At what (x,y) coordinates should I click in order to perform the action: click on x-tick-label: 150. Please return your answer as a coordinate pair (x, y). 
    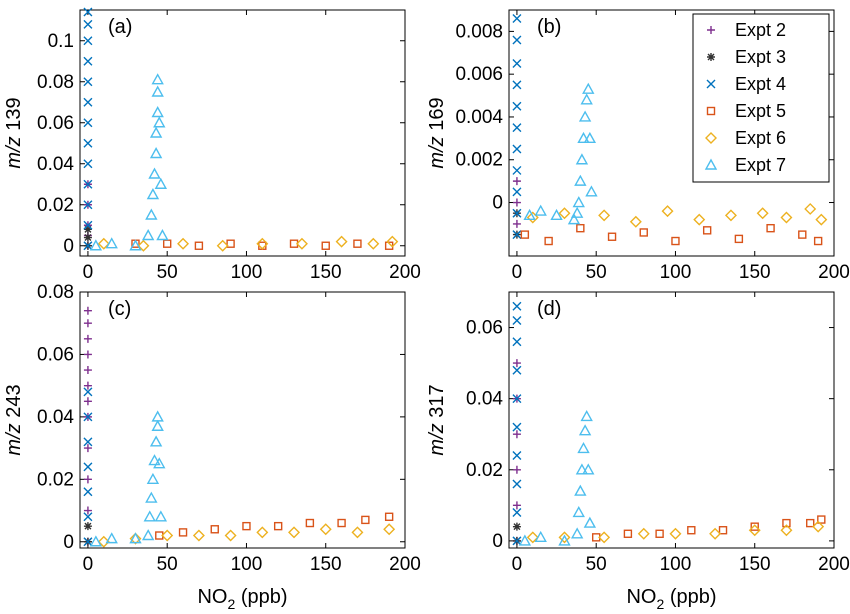
    Looking at the image, I should click on (326, 272).